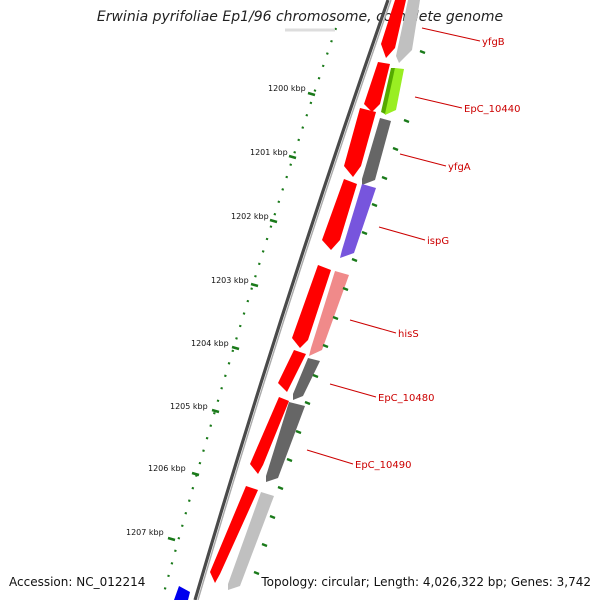  Describe the element at coordinates (250, 216) in the screenshot. I see `kbp-label: 1202 kbp` at that location.